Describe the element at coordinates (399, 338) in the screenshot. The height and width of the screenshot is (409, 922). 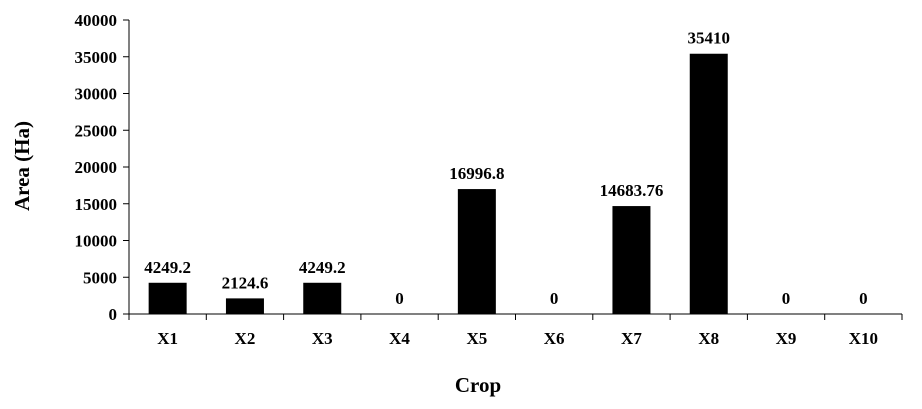
I see `x-tick-label: X4` at that location.